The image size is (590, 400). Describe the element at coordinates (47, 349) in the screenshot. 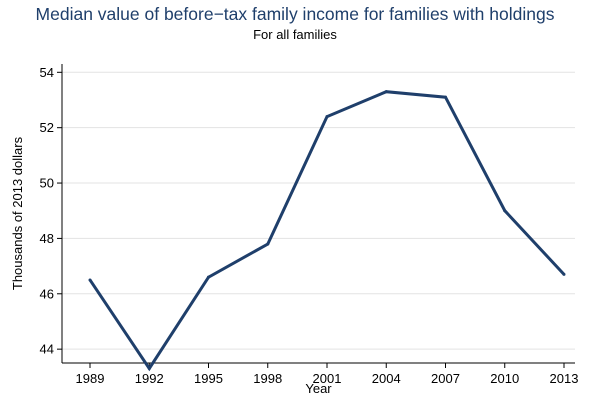

I see `y-tick-label: 44` at that location.